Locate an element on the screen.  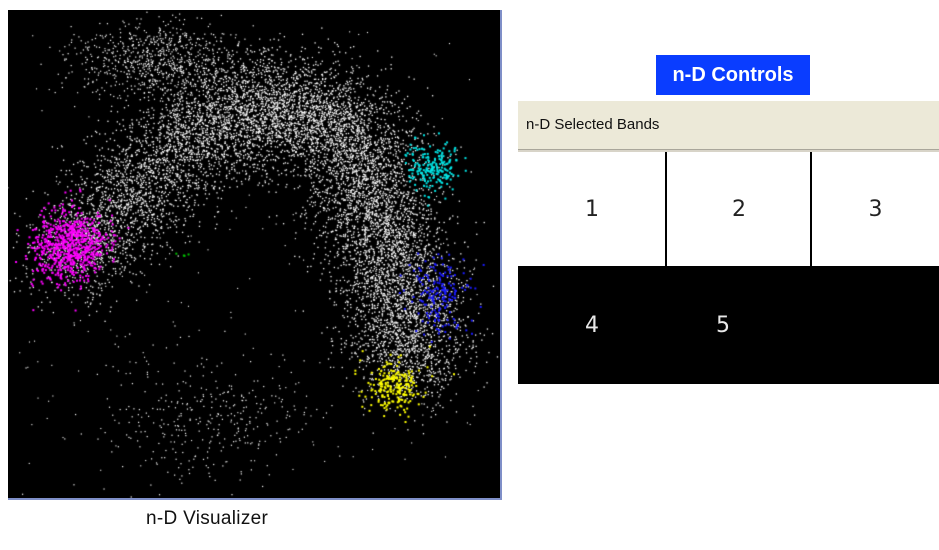
band-4-button: 4 is located at coordinates (592, 325).